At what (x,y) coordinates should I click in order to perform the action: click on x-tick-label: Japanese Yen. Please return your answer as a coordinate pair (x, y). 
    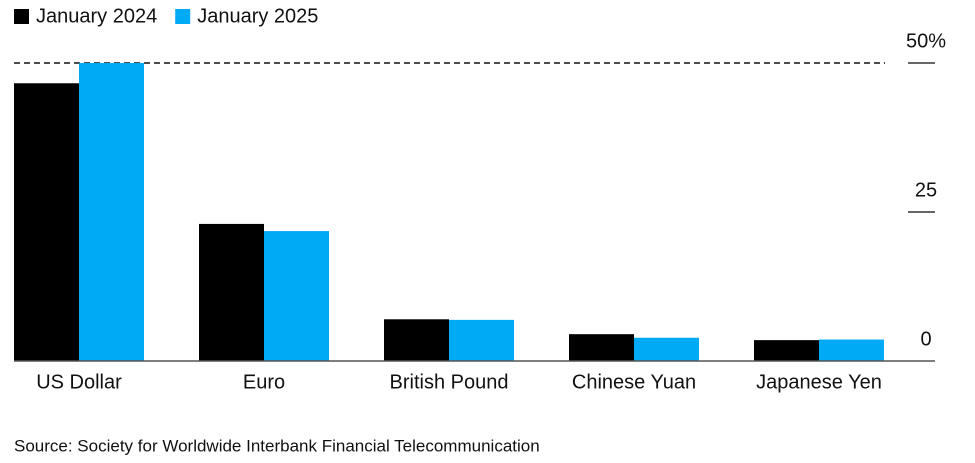
    Looking at the image, I should click on (819, 382).